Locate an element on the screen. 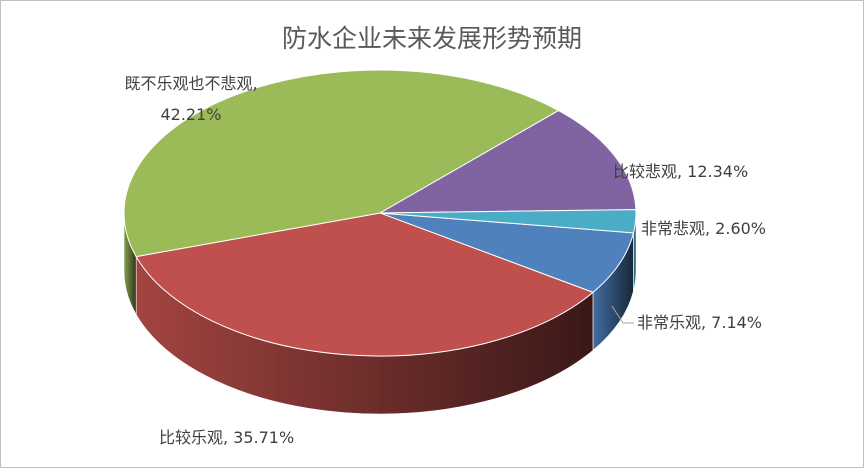 The height and width of the screenshot is (468, 864). data-label: 非常乐观, 7.14% is located at coordinates (700, 322).